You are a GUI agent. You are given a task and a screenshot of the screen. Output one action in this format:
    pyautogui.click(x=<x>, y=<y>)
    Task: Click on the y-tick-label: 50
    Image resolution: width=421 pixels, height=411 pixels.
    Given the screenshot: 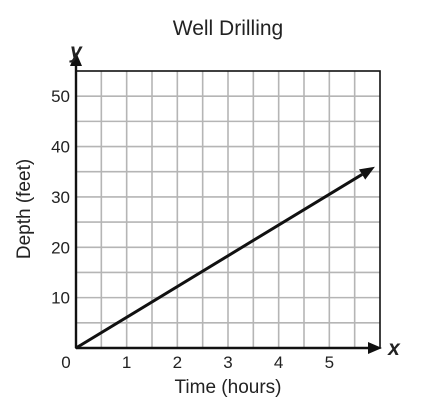 What is the action you would take?
    pyautogui.click(x=60, y=96)
    